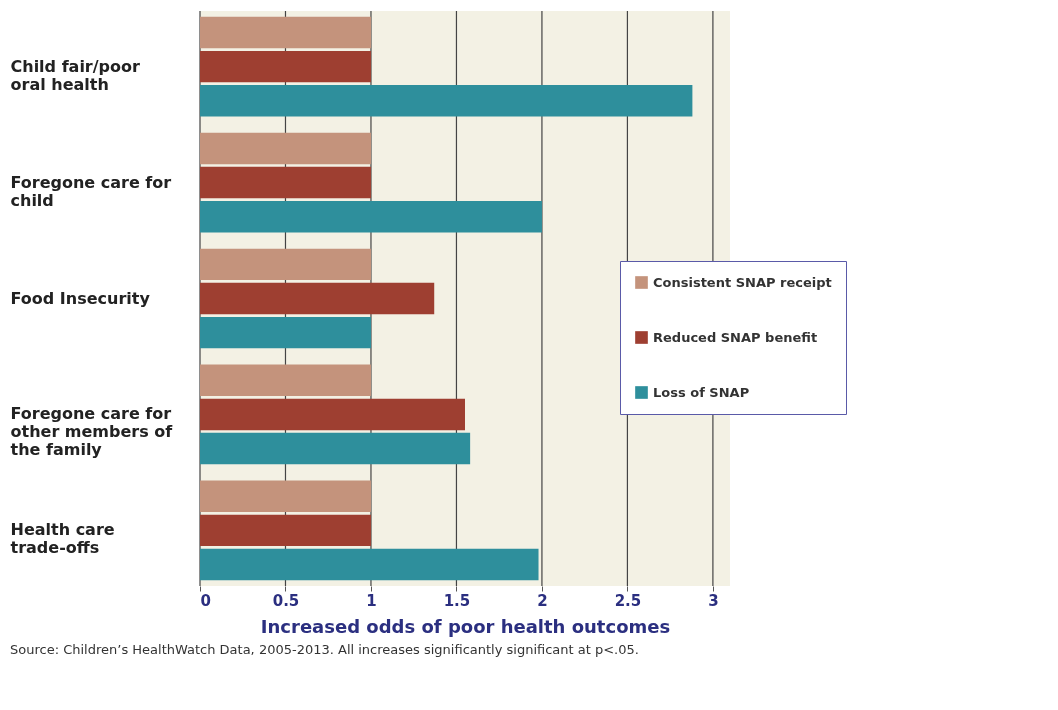 This screenshot has width=1058, height=710. What do you see at coordinates (542, 600) in the screenshot?
I see `x-tick-label: 2` at bounding box center [542, 600].